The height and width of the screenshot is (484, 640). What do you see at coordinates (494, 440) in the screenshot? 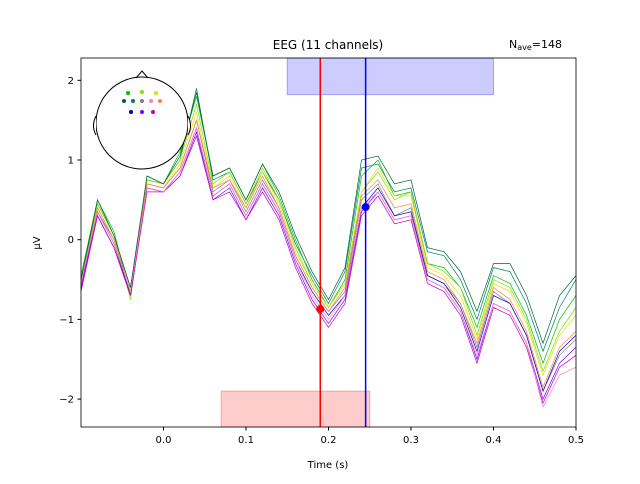
I see `x-tick-label: 0.4` at bounding box center [494, 440].